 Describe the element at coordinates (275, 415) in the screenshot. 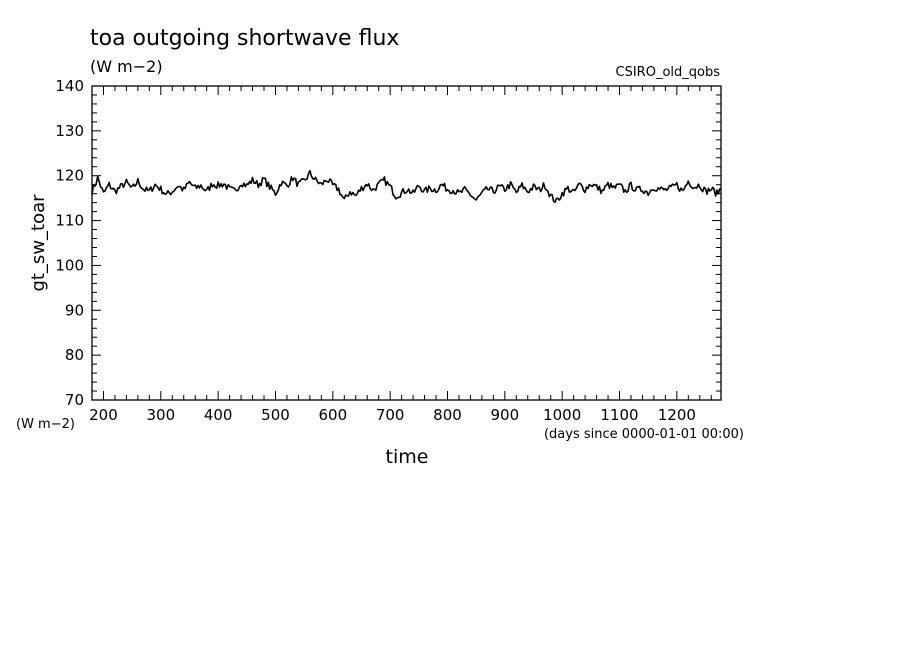

I see `x-tick-label: 500` at that location.